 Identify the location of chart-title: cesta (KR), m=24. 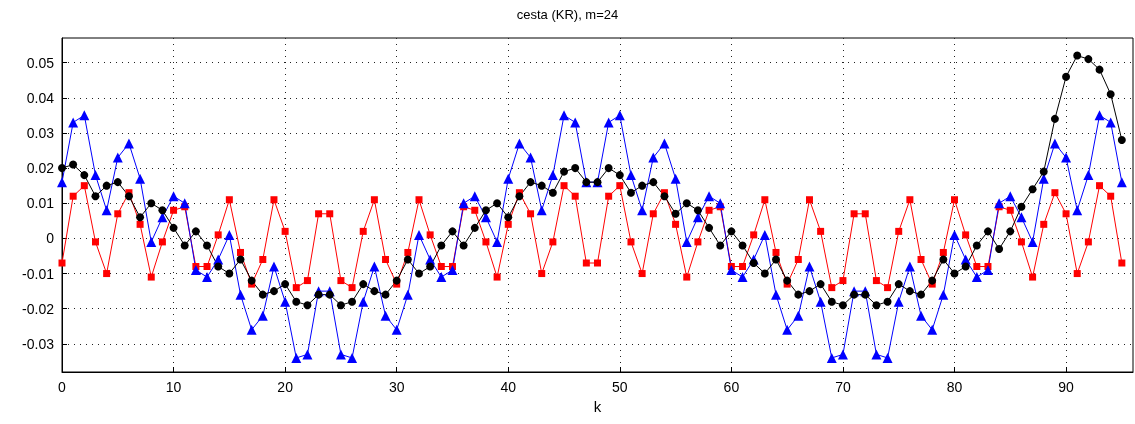
(567, 14).